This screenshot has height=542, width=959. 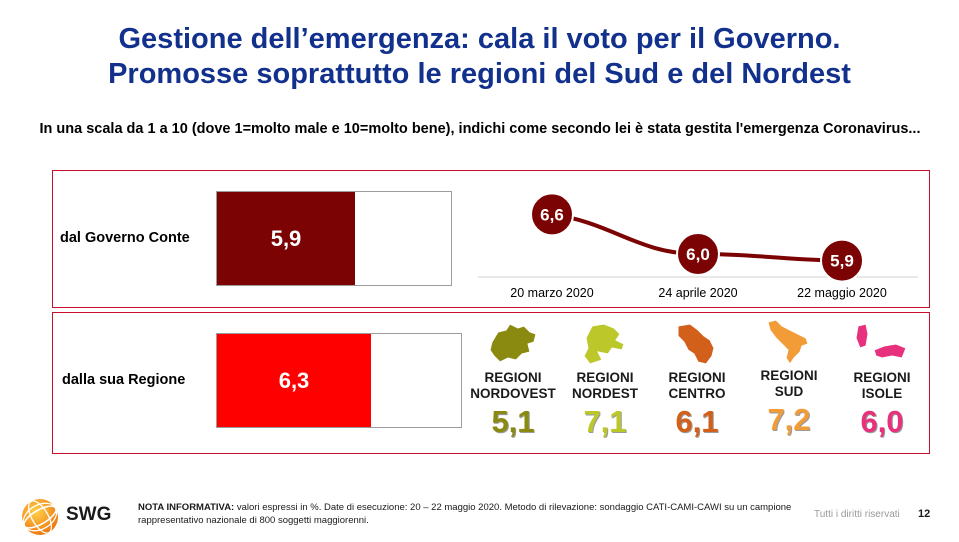 What do you see at coordinates (789, 383) in the screenshot?
I see `region-label: REGIONI SUD` at bounding box center [789, 383].